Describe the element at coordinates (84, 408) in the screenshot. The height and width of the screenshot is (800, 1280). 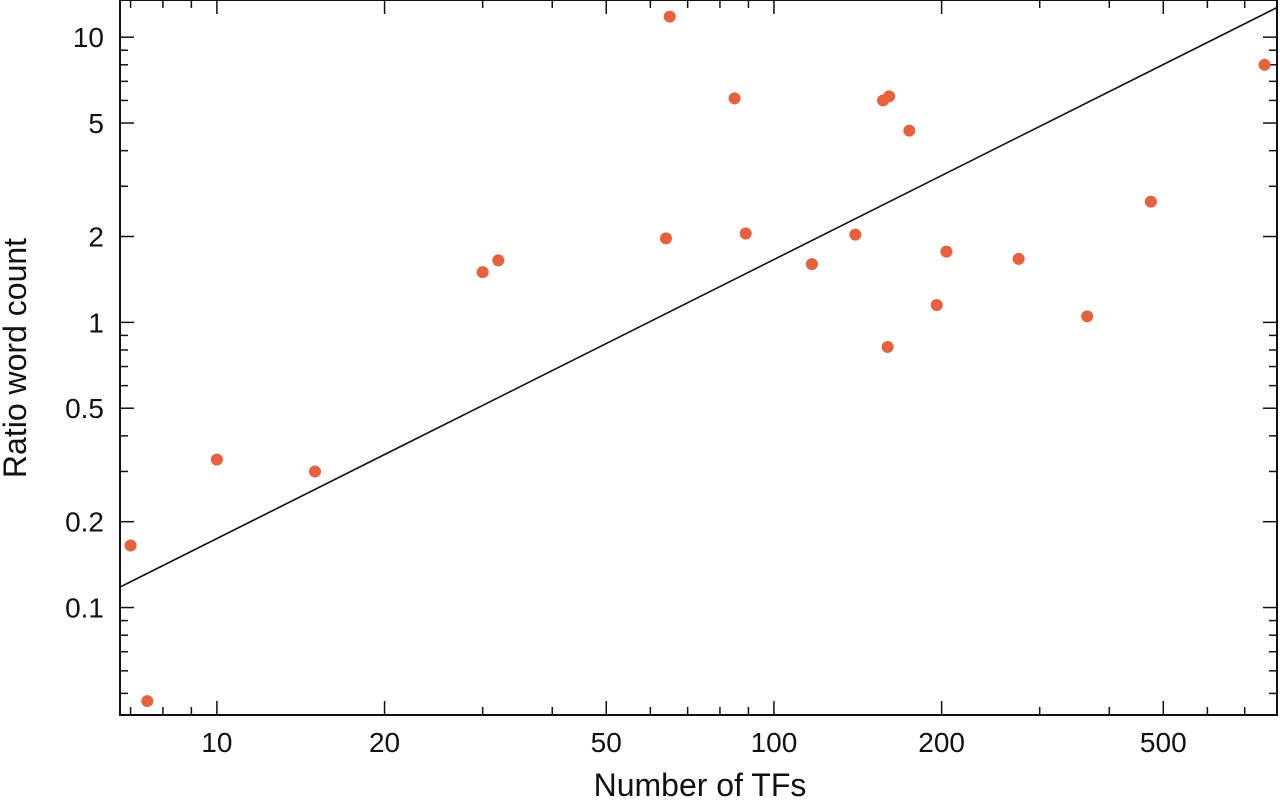
I see `y-tick-label: 0.5` at that location.